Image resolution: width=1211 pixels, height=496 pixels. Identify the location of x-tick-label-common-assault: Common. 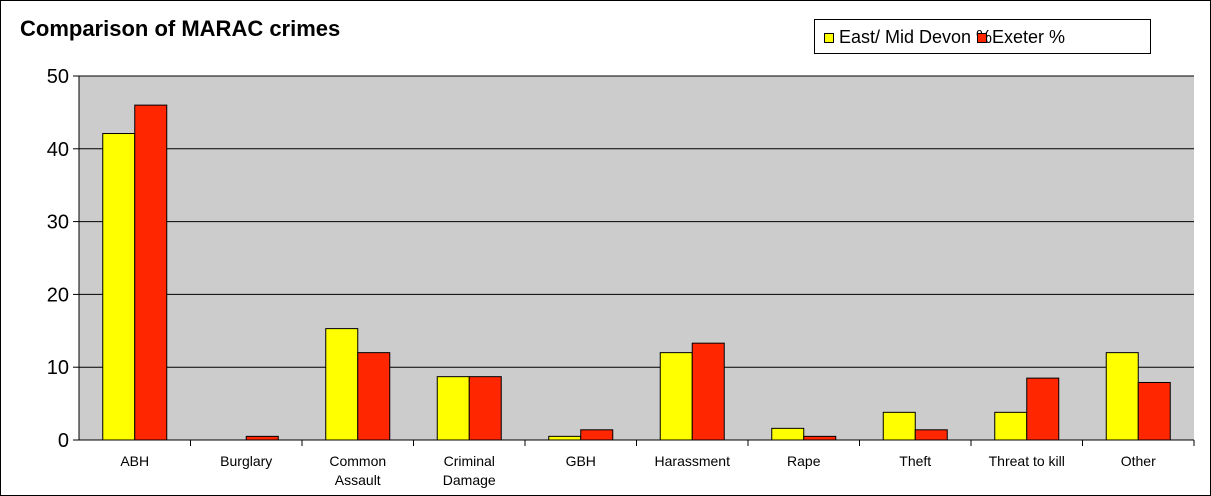
(357, 461).